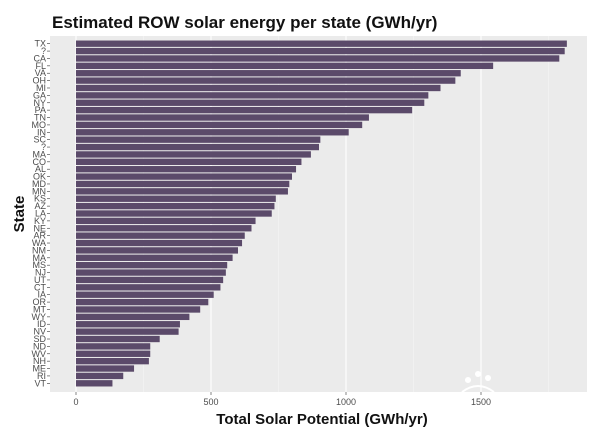  Describe the element at coordinates (40, 44) in the screenshot. I see `y-tick-label-0: TX` at that location.